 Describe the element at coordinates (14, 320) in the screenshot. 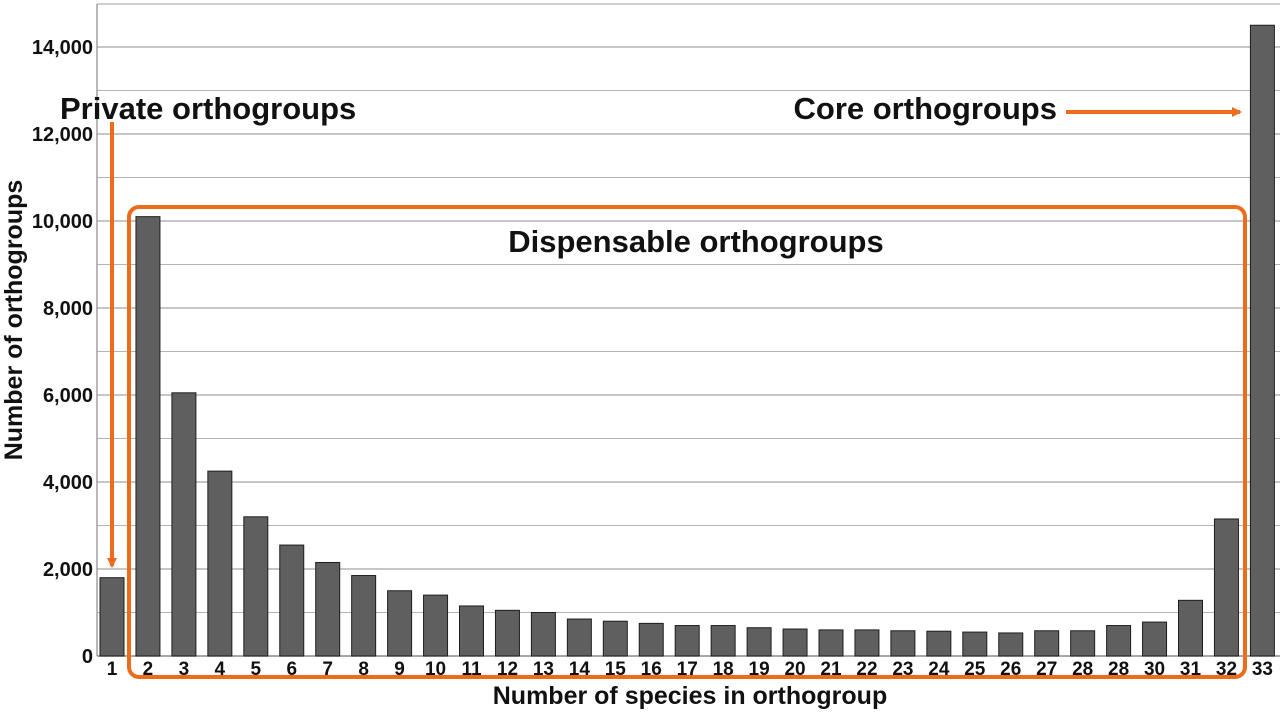

I see `y-axis-title: Number of orthogroups` at that location.